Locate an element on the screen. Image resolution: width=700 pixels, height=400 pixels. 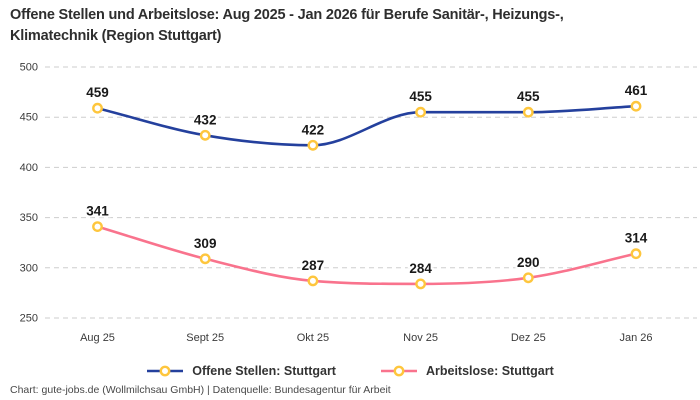
x-tick-label: Sept 25 is located at coordinates (205, 338).